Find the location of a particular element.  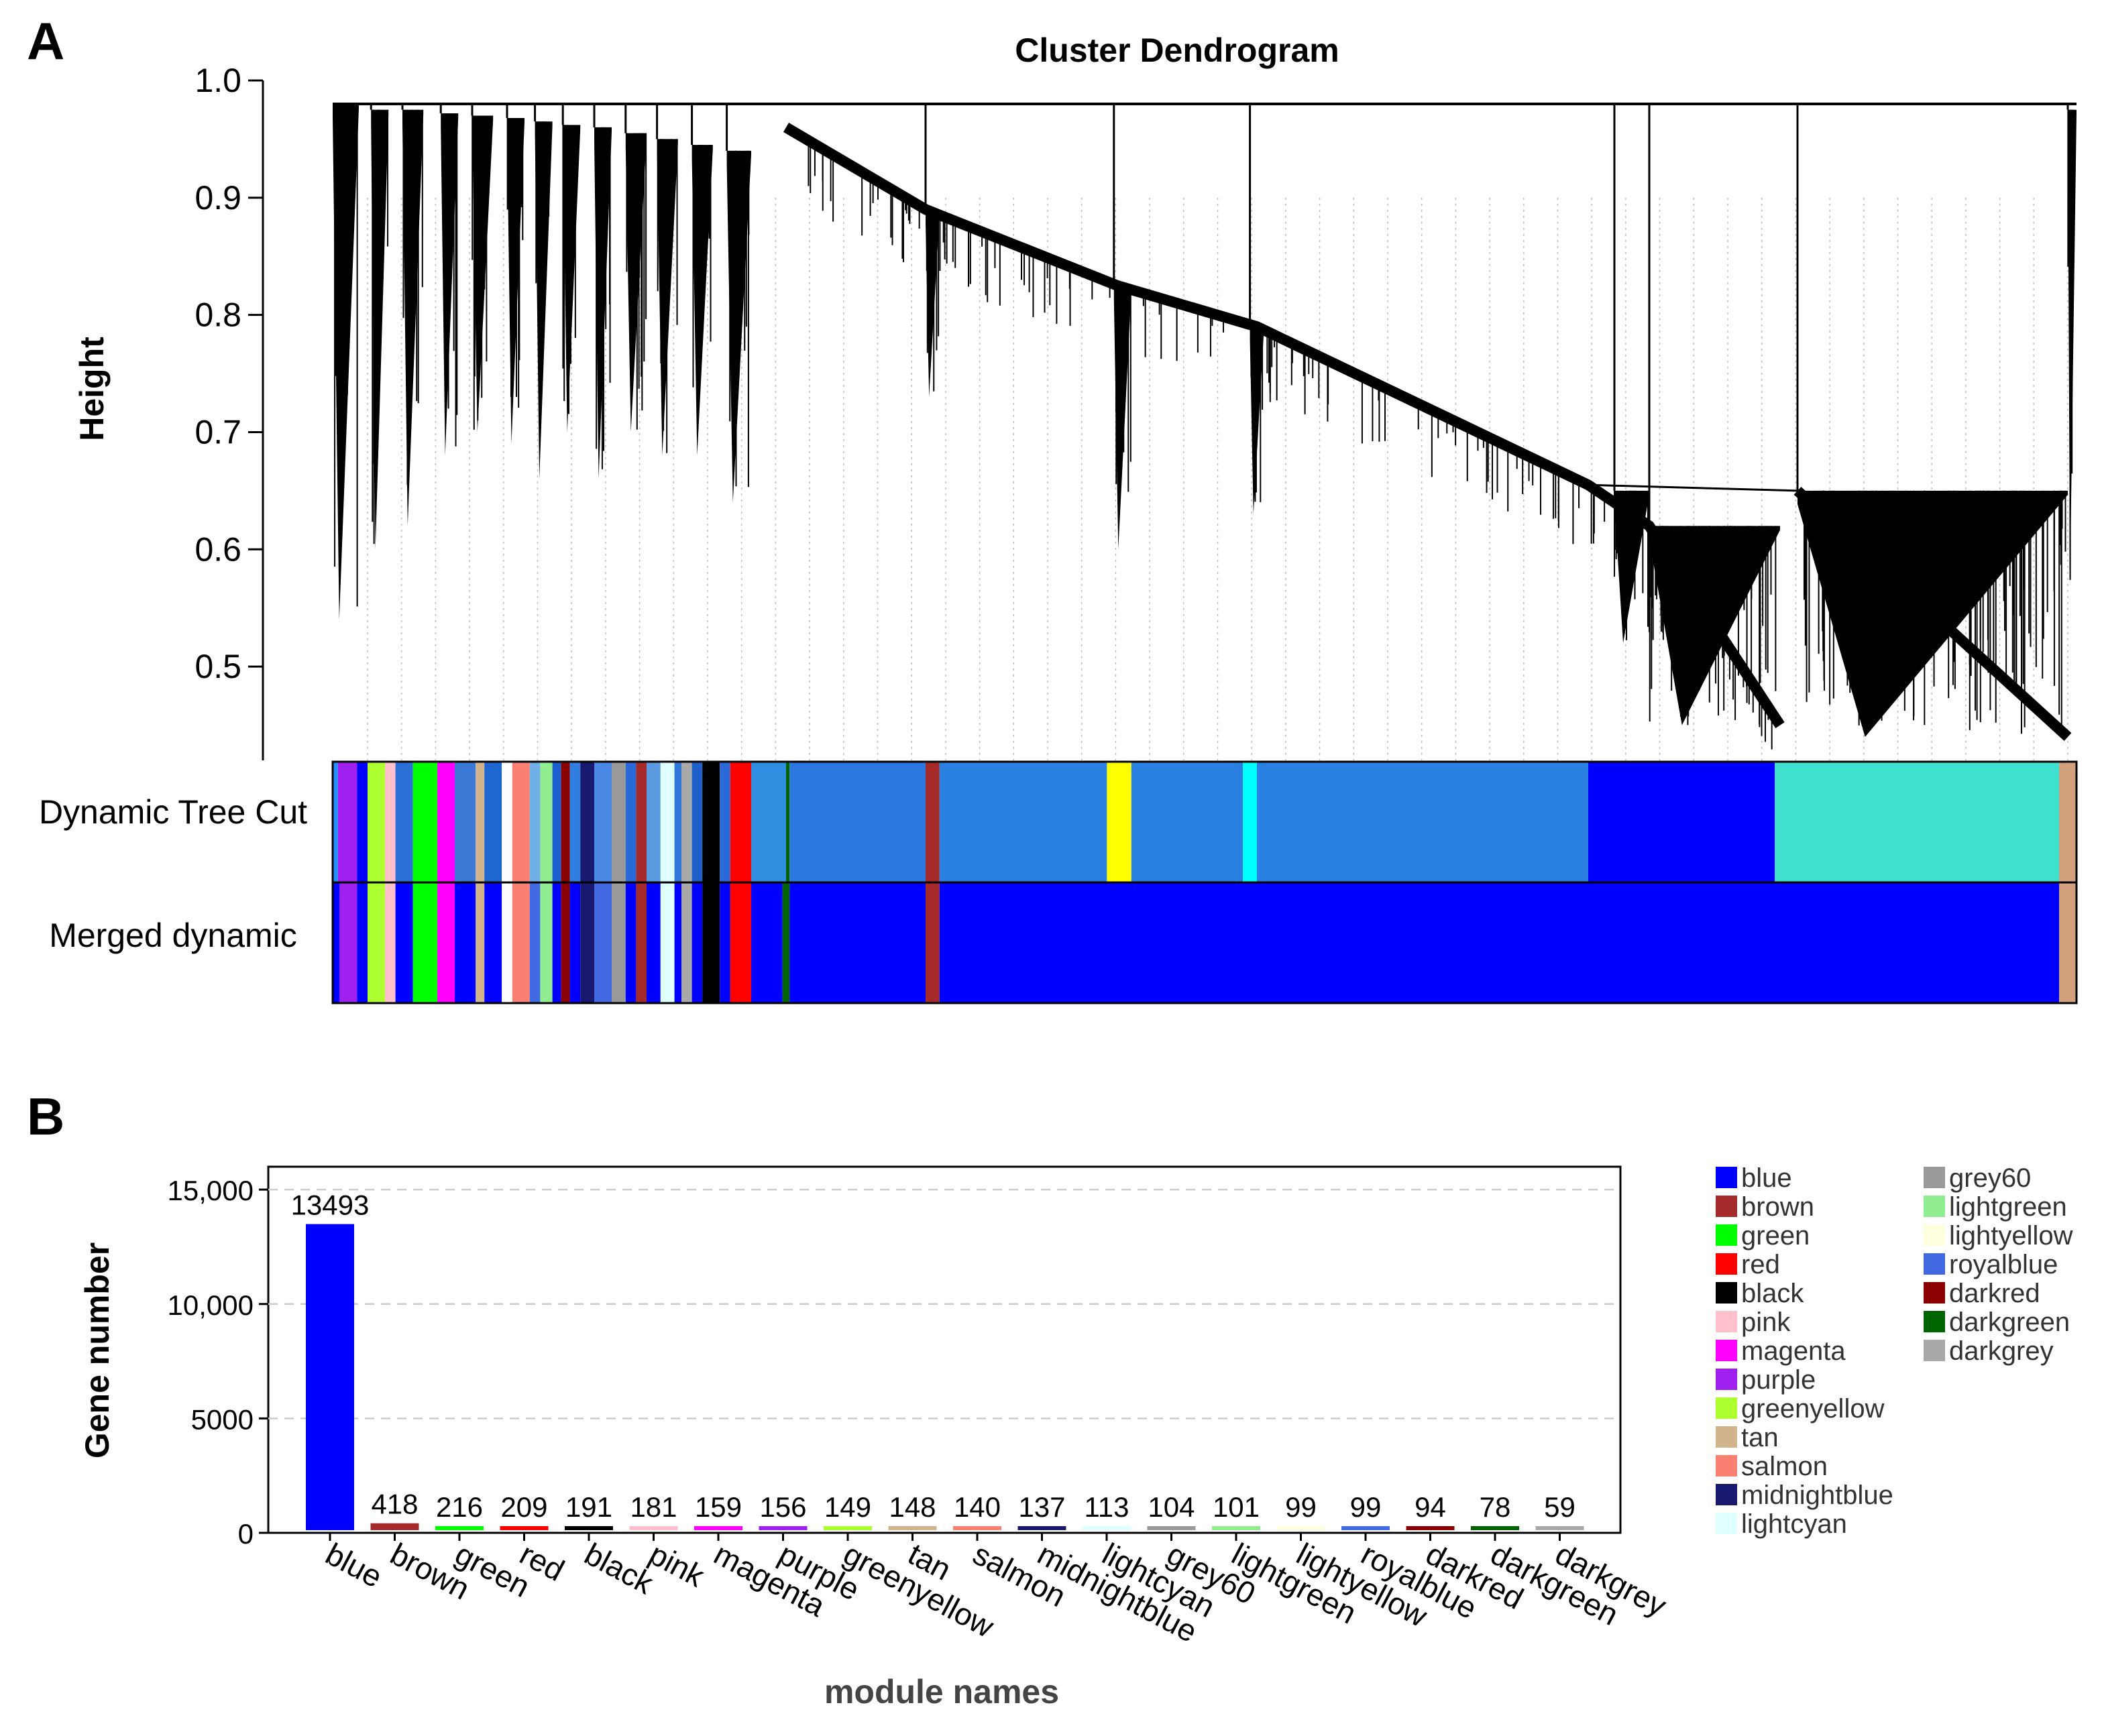

legend-label: pink is located at coordinates (1766, 1322).